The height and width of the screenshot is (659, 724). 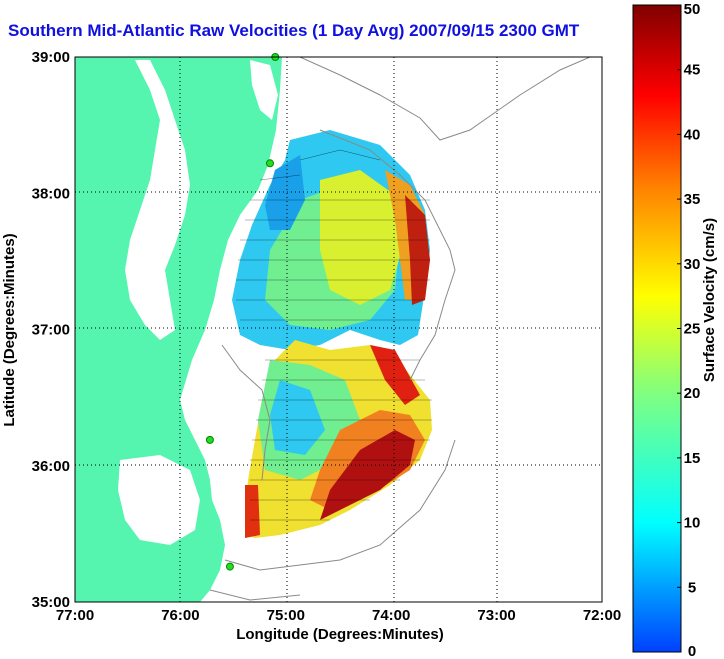 I want to click on colorbar-tick-label: 30, so click(x=692, y=264).